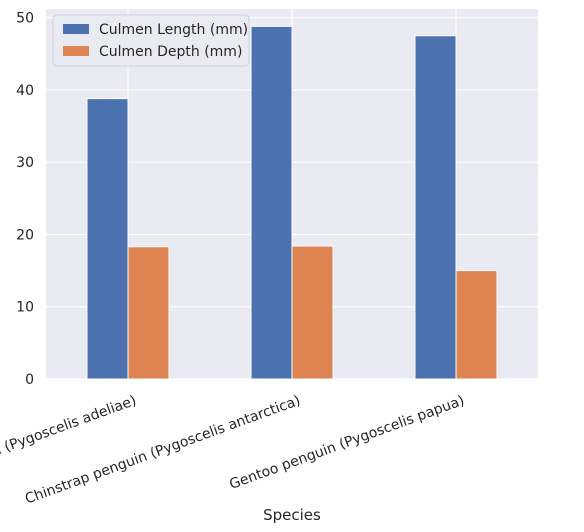  Describe the element at coordinates (25, 91) in the screenshot. I see `y-tick-label: 40` at that location.